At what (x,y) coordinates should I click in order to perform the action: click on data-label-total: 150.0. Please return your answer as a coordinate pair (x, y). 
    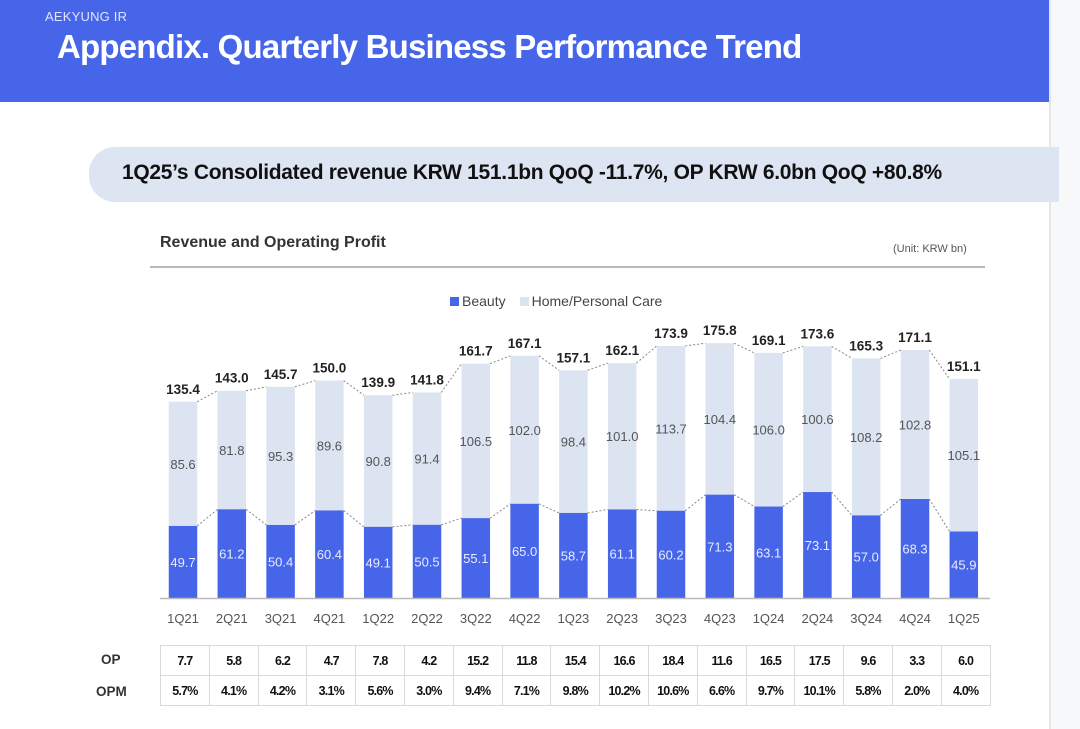
    Looking at the image, I should click on (330, 368).